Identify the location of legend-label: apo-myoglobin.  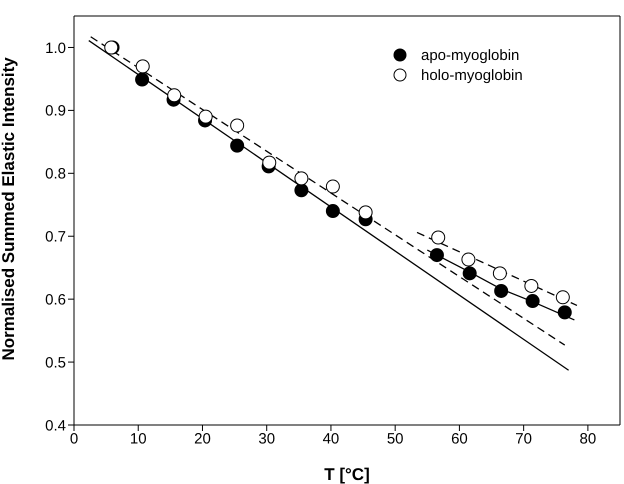
(470, 55).